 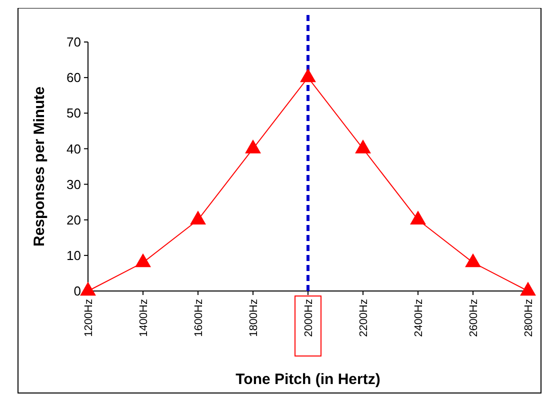 I want to click on y-axis-title: Responses per Minute, so click(x=39, y=166).